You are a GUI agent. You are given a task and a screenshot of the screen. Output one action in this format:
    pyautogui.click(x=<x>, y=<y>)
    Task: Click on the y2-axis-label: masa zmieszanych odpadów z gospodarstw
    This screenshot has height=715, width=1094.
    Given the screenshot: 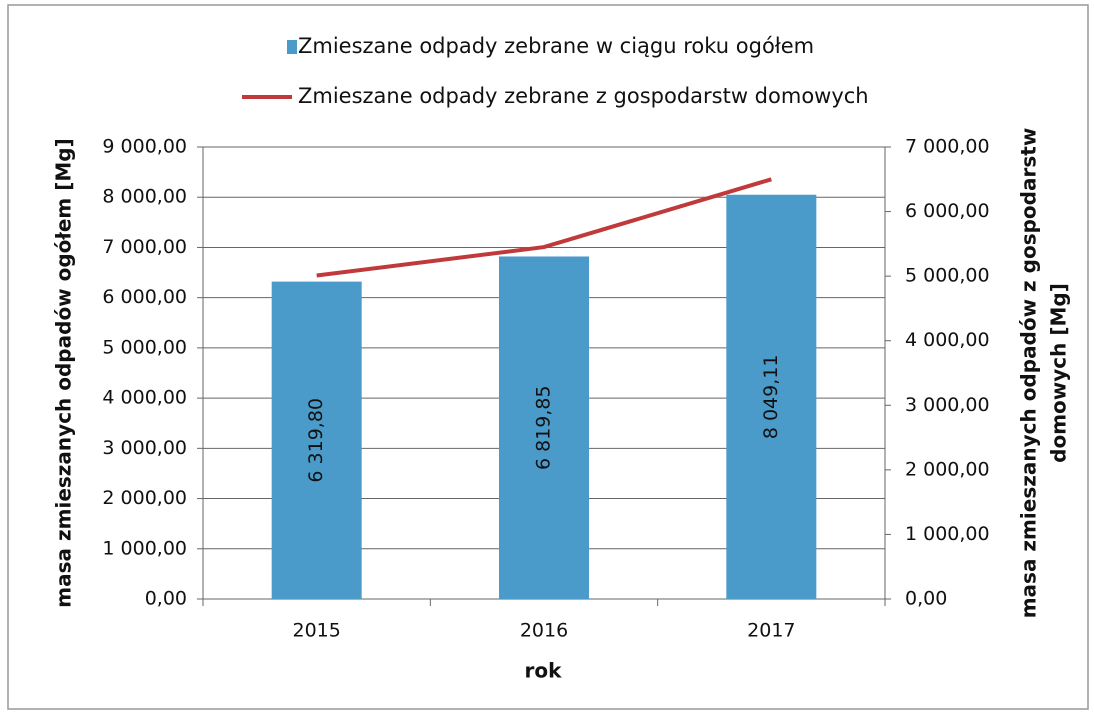 What is the action you would take?
    pyautogui.click(x=1029, y=373)
    